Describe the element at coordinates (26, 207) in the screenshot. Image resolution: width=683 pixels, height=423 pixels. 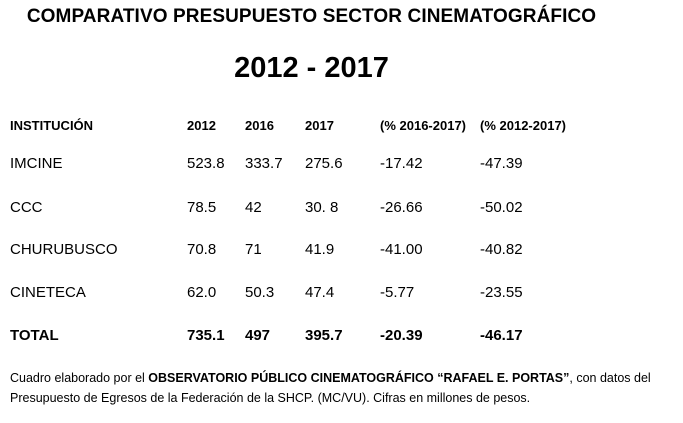
I see `cell-institucion: CCC` at that location.